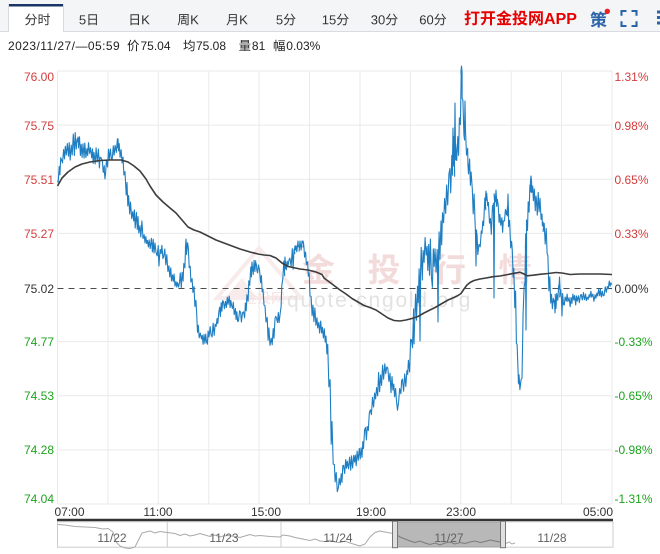 This screenshot has height=554, width=660. What do you see at coordinates (39, 126) in the screenshot?
I see `svg-text: 75.75` at bounding box center [39, 126].